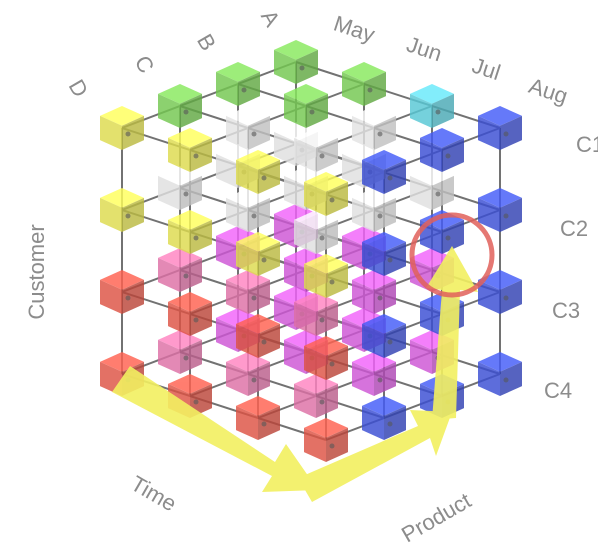 Image resolution: width=598 pixels, height=558 pixels. Describe the element at coordinates (36, 271) in the screenshot. I see `customer-axis-label: Customer` at that location.